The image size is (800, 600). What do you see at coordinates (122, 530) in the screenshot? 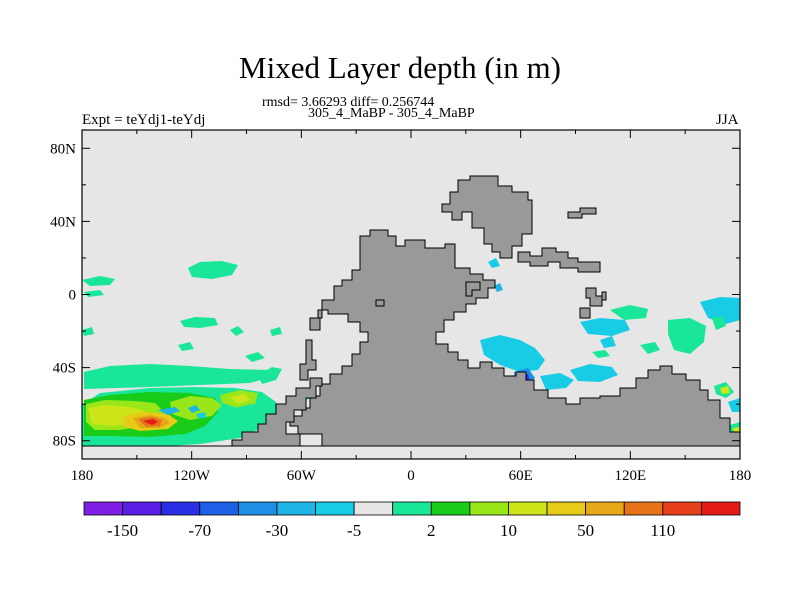
I see `colorbar-label: -150` at bounding box center [122, 530].